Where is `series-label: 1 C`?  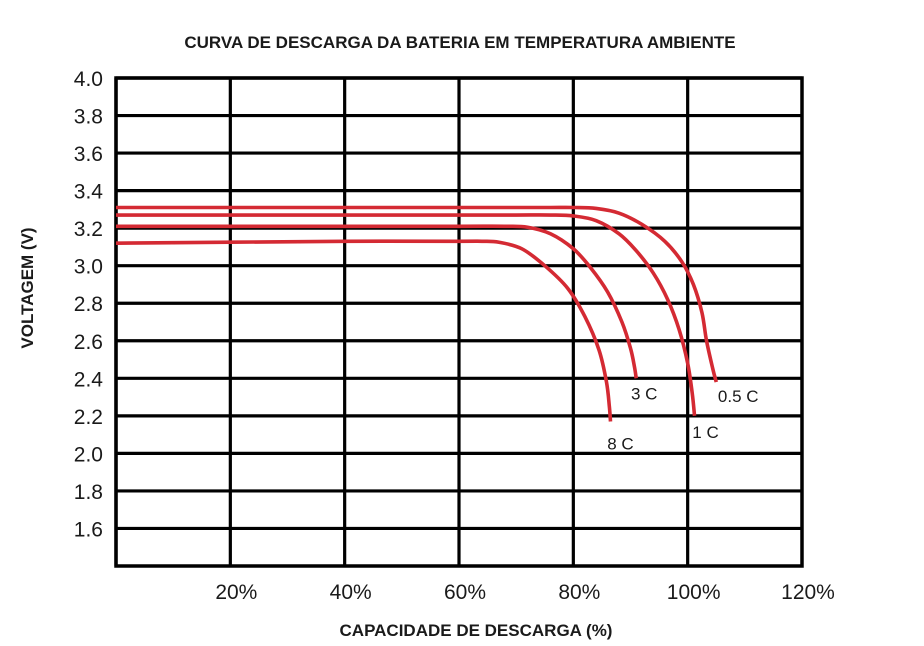 series-label: 1 C is located at coordinates (705, 432).